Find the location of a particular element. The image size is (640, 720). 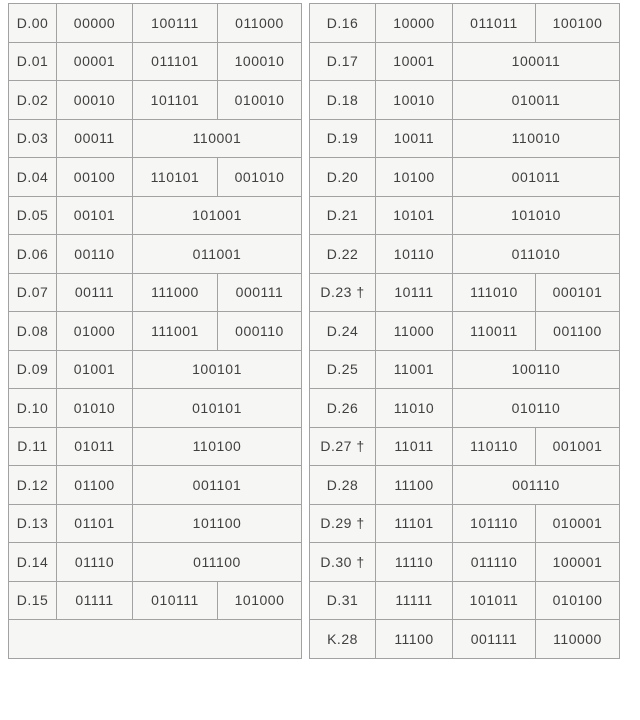

table-row: D.21 10101 101010 is located at coordinates (464, 215).